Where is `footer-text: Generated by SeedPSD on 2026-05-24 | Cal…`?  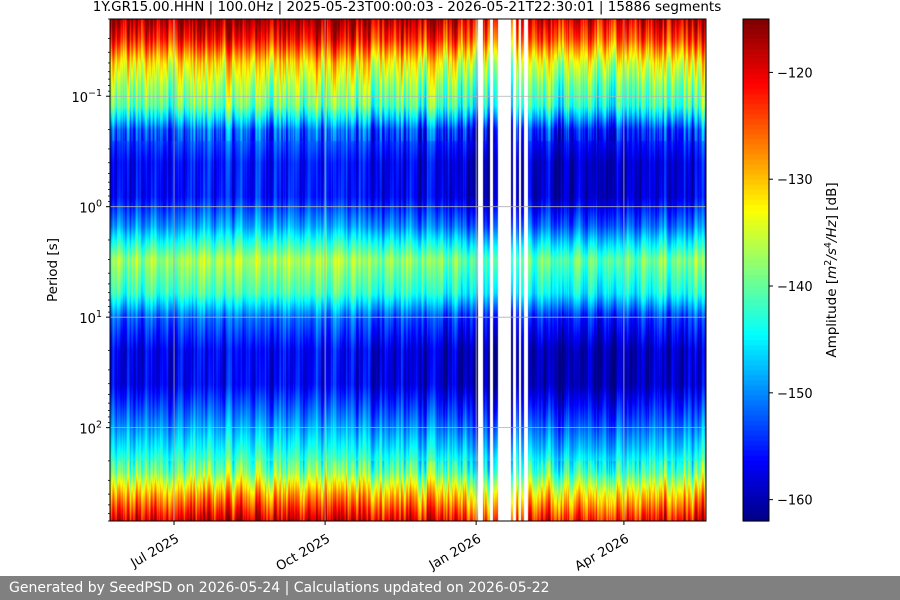
footer-text: Generated by SeedPSD on 2026-05-24 | Cal… is located at coordinates (279, 588).